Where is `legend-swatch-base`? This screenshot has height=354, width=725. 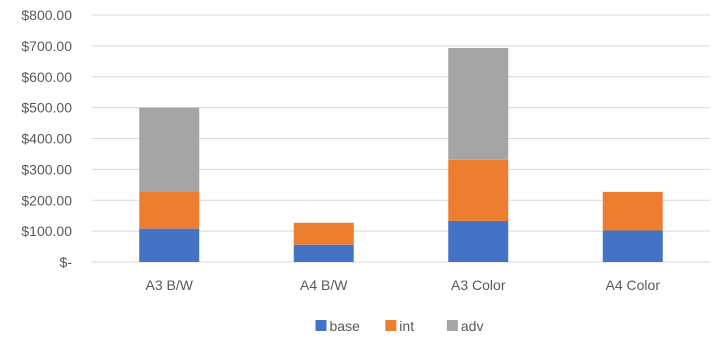
legend-swatch-base is located at coordinates (321, 325).